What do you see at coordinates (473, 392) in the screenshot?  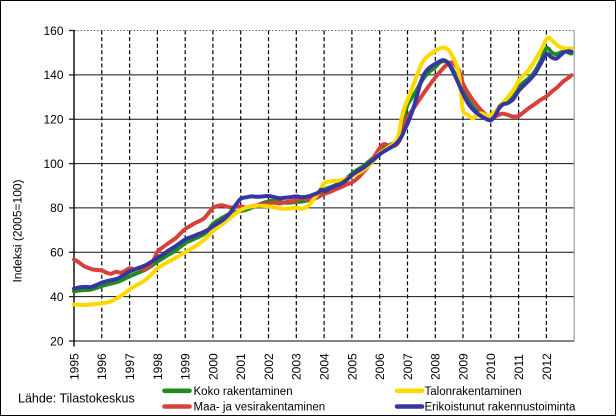 I see `svg-text: Talonrakentaminen` at bounding box center [473, 392].